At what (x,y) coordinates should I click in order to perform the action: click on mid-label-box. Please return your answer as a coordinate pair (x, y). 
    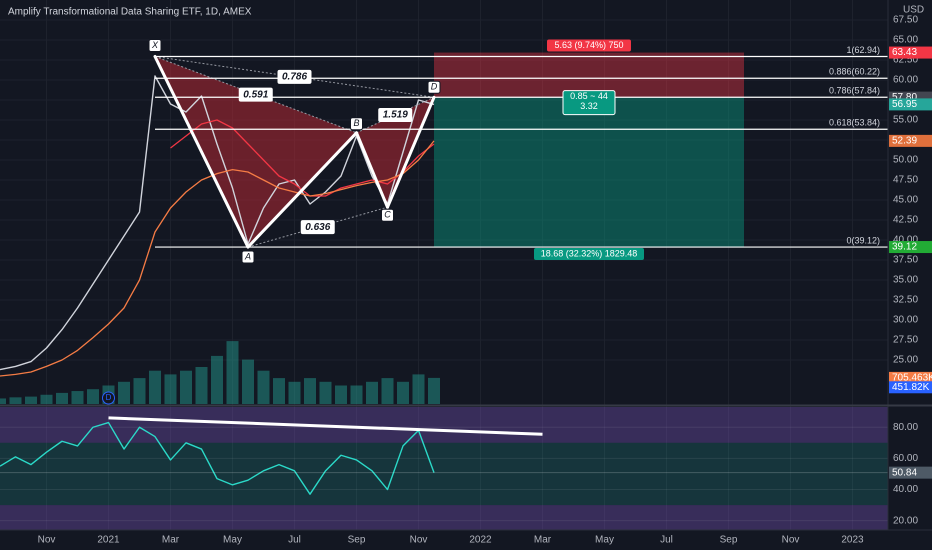
    Looking at the image, I should click on (589, 103).